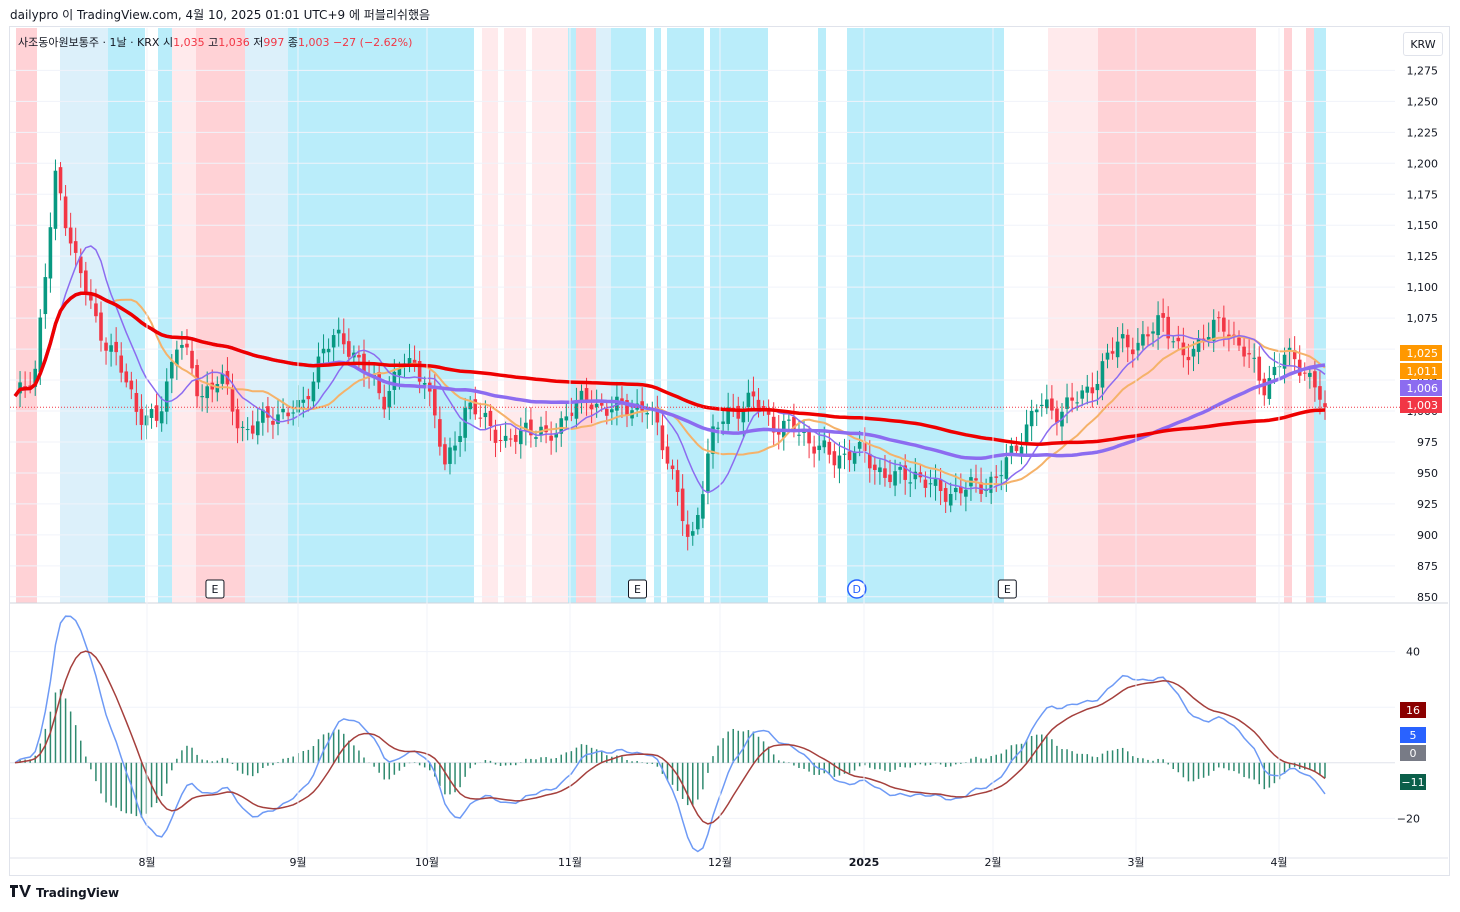  Describe the element at coordinates (146, 862) in the screenshot. I see `month-tick-label: 8월` at that location.